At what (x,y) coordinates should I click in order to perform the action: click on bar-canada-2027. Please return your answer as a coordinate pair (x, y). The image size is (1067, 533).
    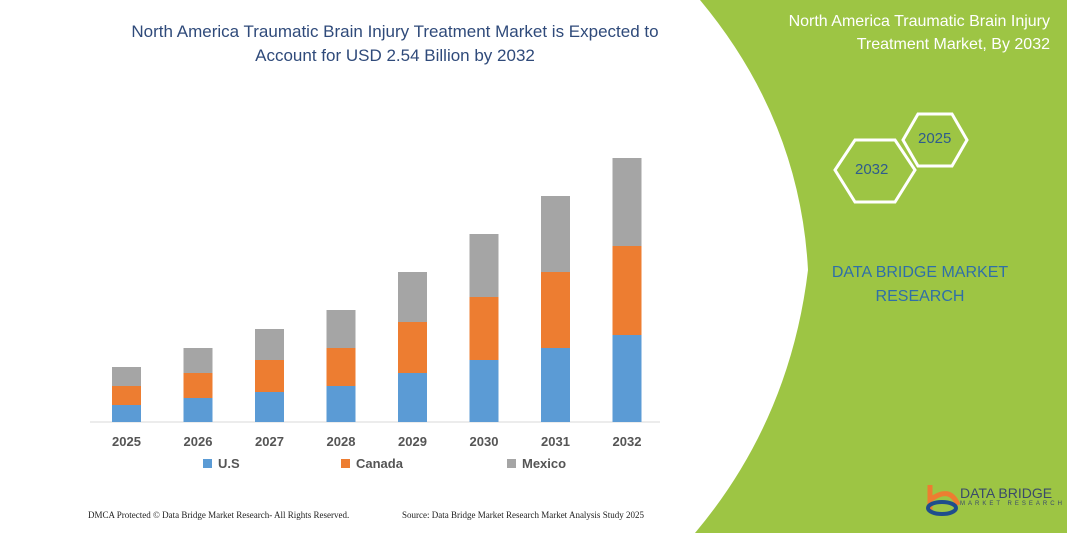
    Looking at the image, I should click on (269, 376).